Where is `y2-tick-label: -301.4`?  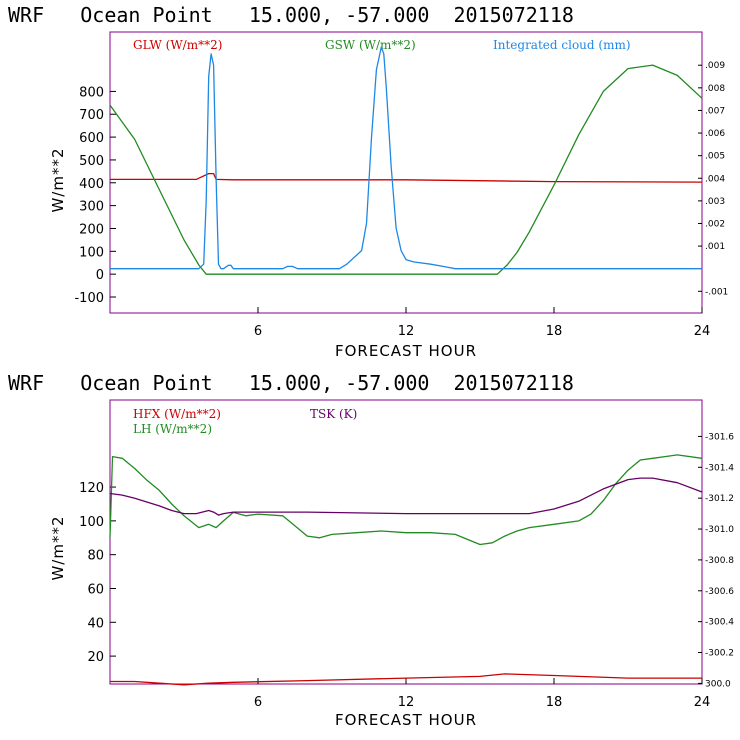
y2-tick-label: -301.4 is located at coordinates (719, 468).